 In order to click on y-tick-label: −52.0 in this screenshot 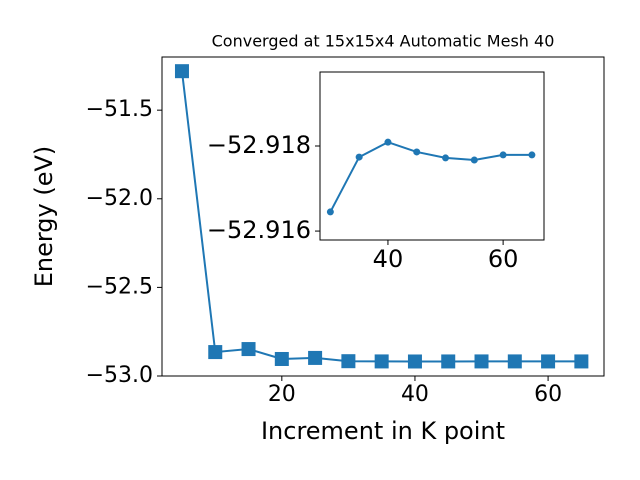, I will do `click(119, 198)`.